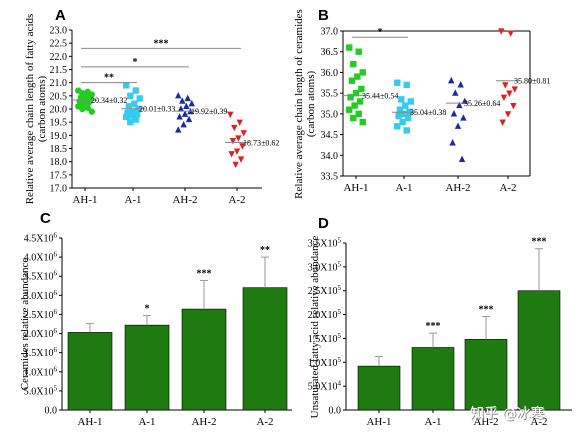 The height and width of the screenshot is (436, 580). Describe the element at coordinates (147, 309) in the screenshot. I see `significance-label-a-1: *` at that location.